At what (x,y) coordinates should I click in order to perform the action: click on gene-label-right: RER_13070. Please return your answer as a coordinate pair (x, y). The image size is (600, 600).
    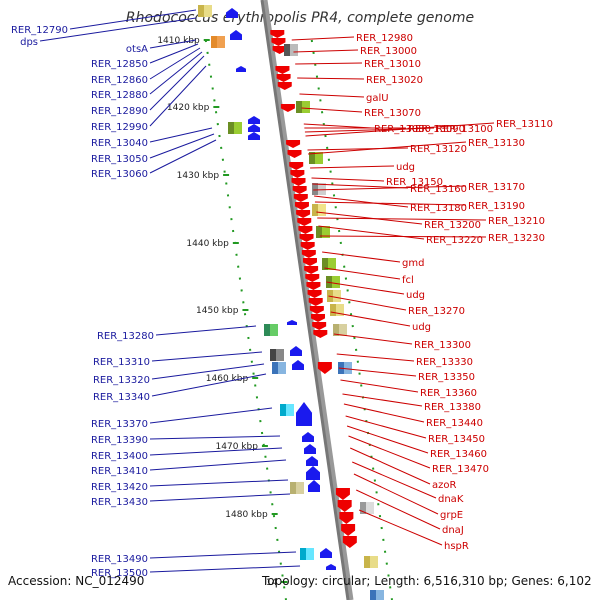
    Looking at the image, I should click on (392, 113).